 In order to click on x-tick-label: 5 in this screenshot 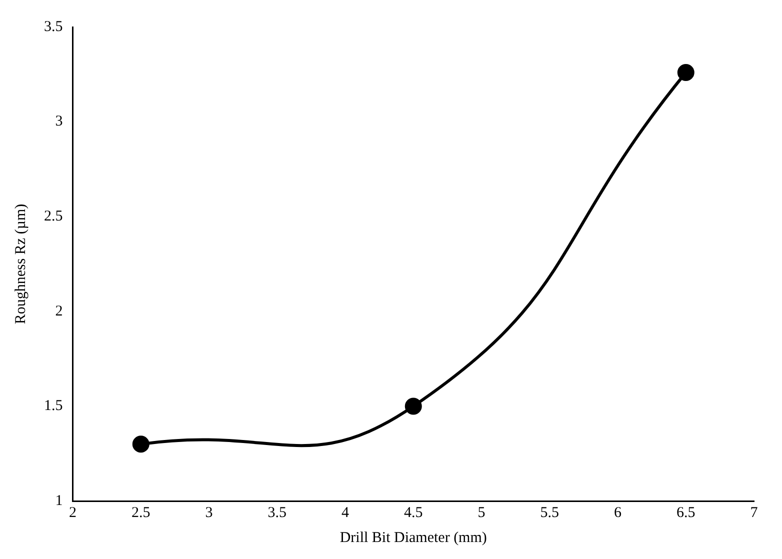, I will do `click(482, 512)`.